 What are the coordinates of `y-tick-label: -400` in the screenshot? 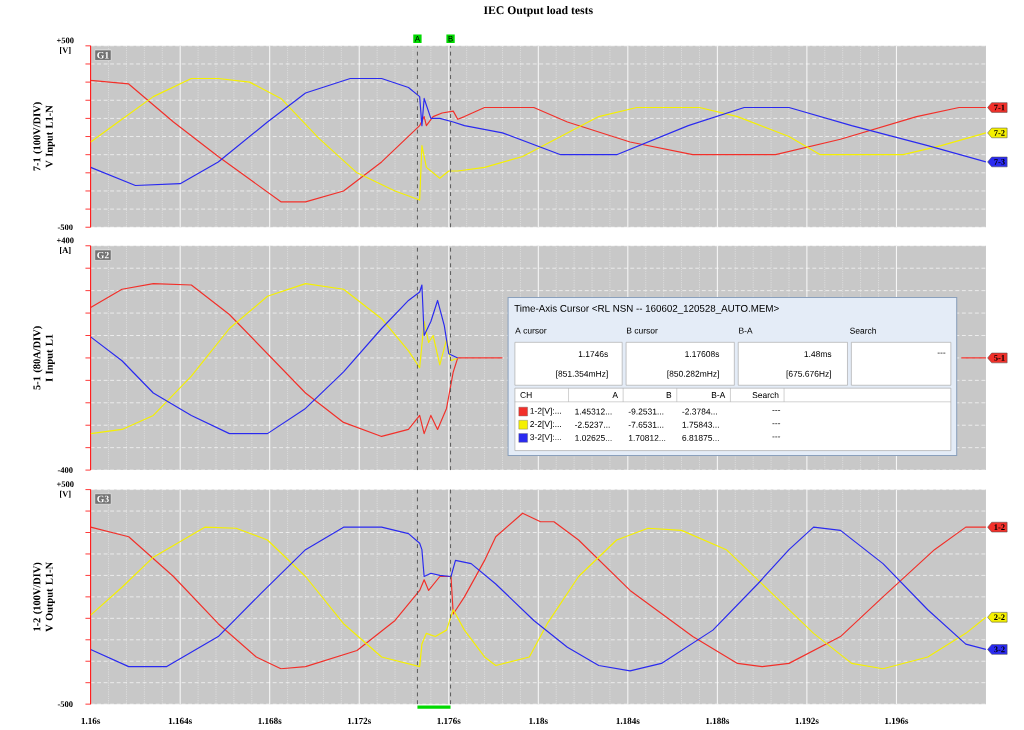 It's located at (65, 470).